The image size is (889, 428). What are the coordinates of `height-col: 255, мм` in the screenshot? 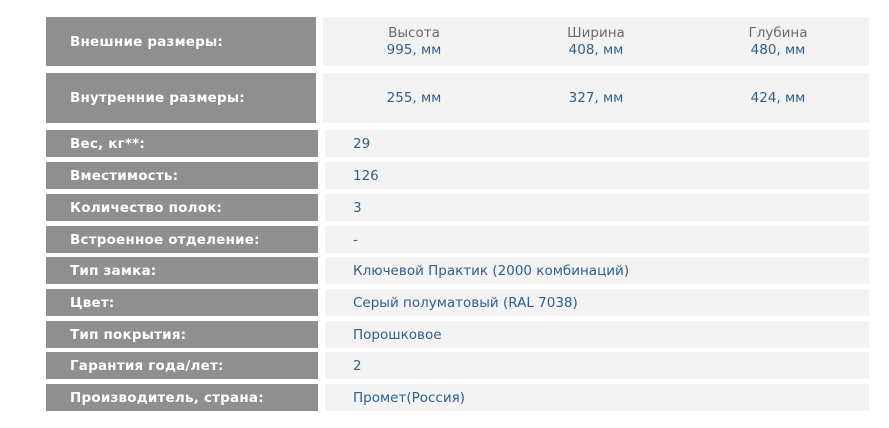 It's located at (414, 98).